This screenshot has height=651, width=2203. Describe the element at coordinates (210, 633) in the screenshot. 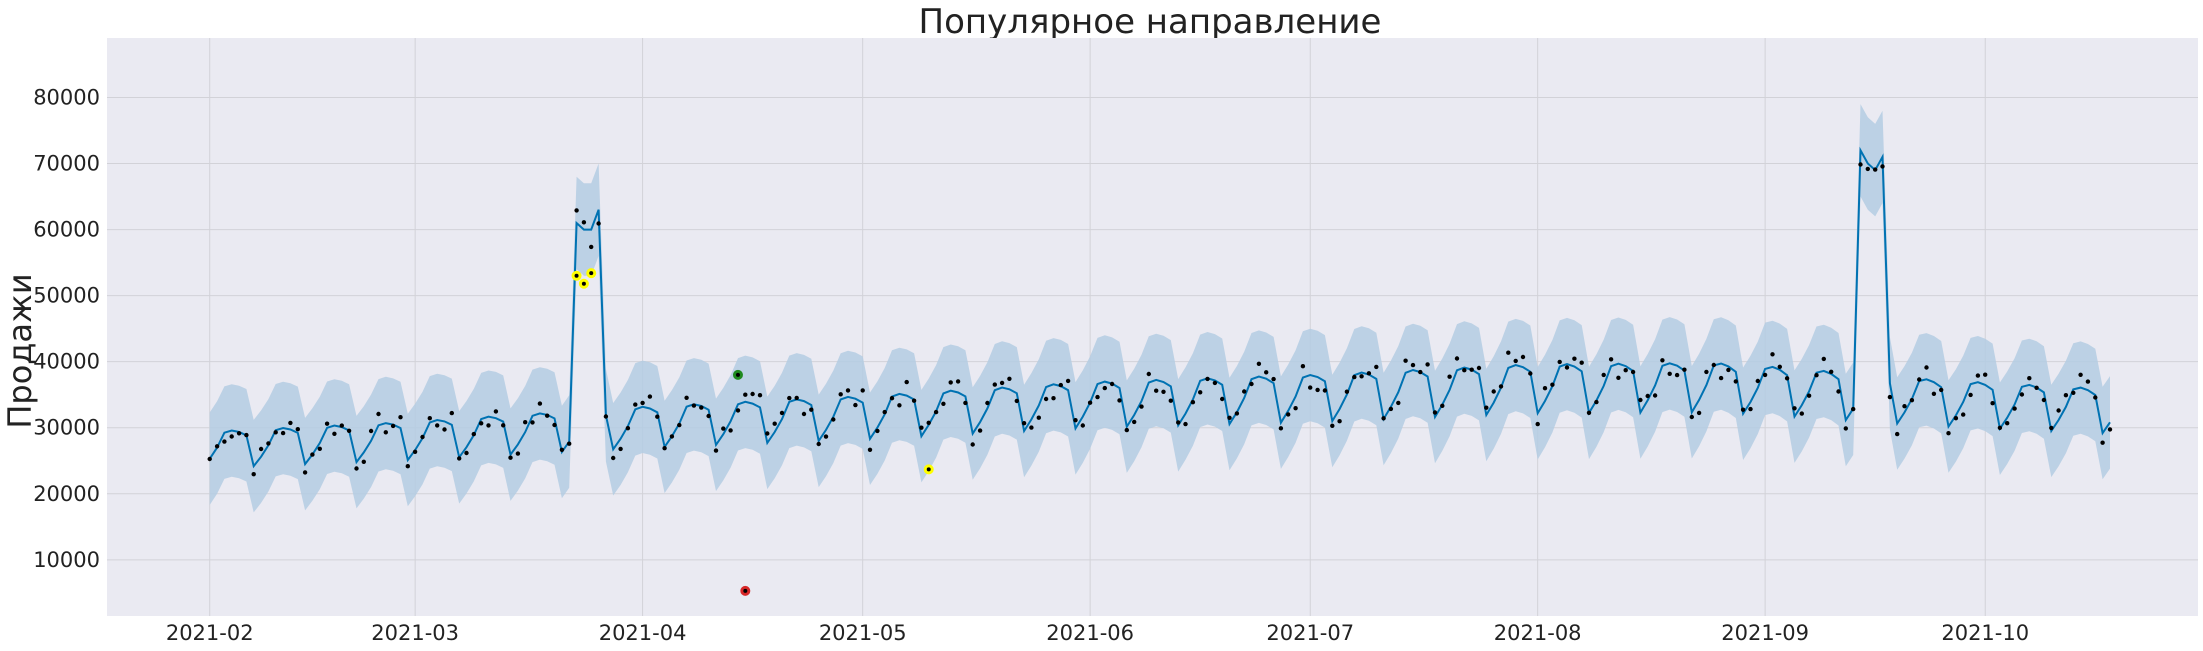

I see `x-tick-label: 2021-02` at that location.